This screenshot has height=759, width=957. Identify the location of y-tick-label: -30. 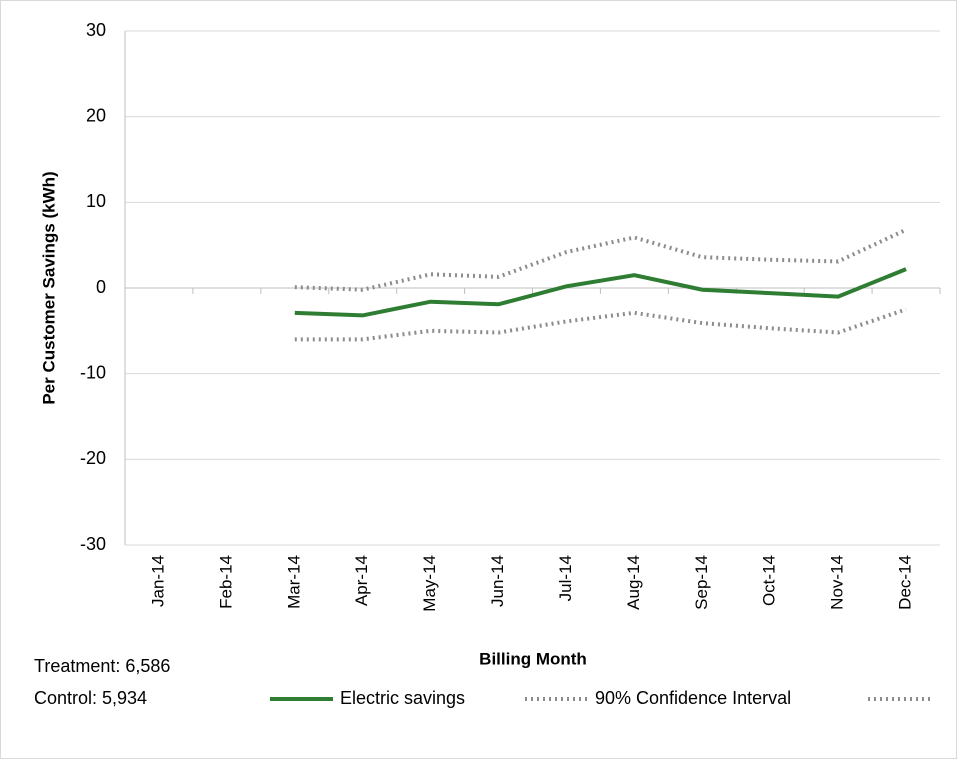
(93, 544).